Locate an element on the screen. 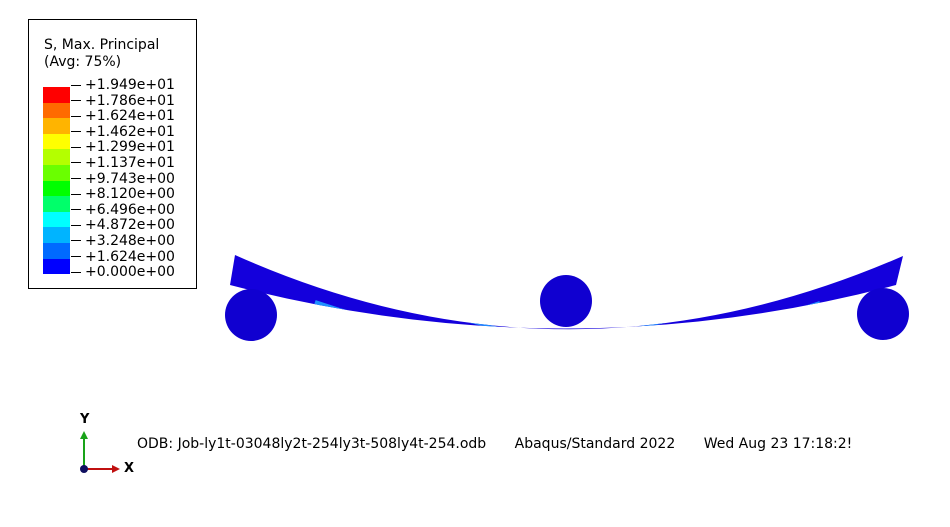  triad-axes is located at coordinates (100, 452).